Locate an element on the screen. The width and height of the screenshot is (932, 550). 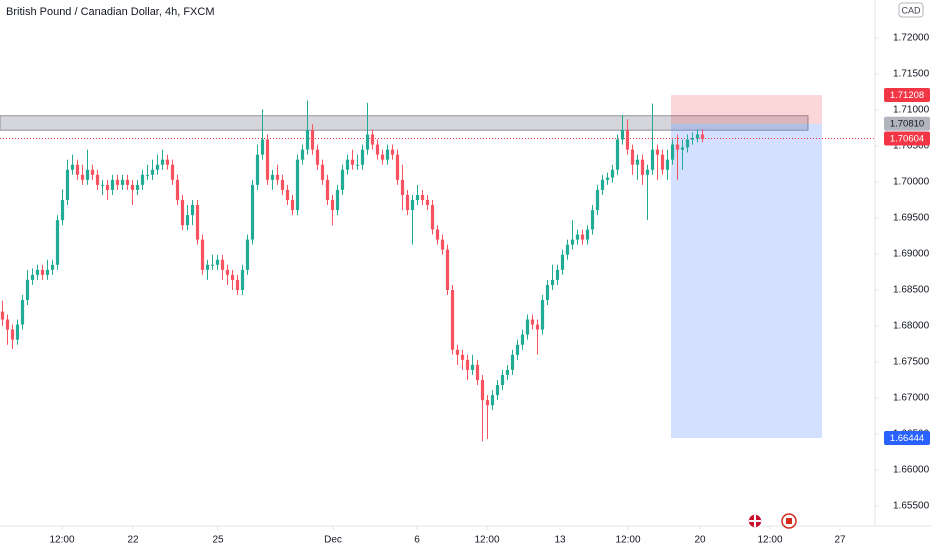
currency-label: CAD is located at coordinates (911, 10).